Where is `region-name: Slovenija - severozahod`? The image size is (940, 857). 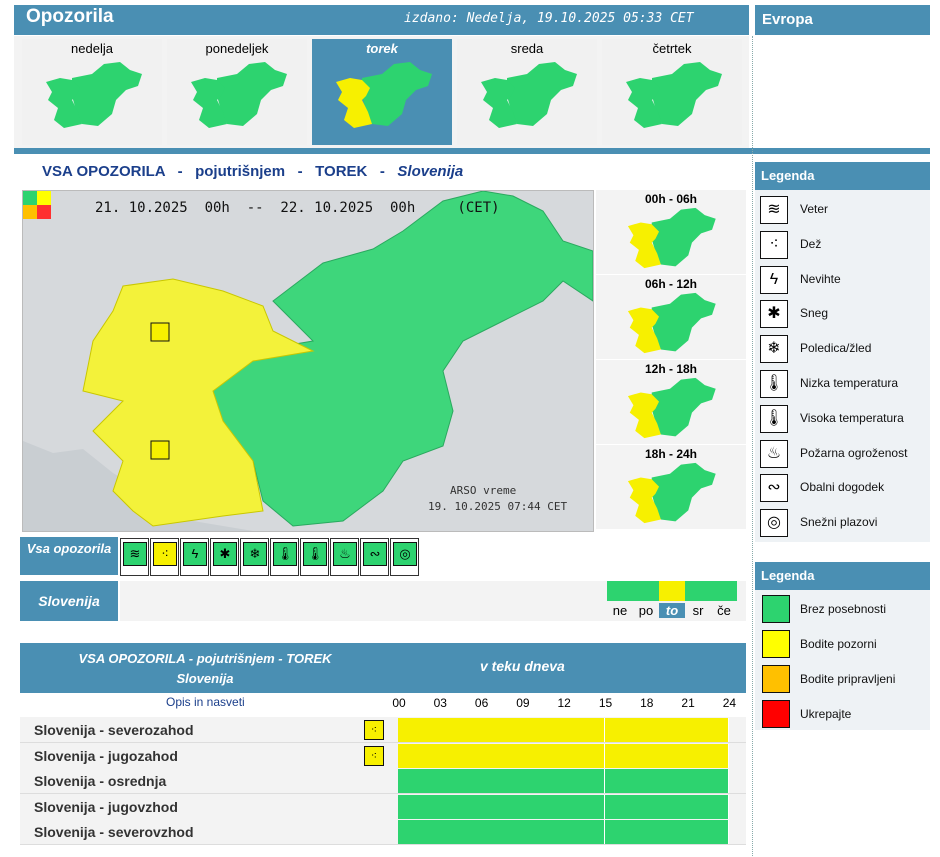
region-name: Slovenija - severozahod is located at coordinates (114, 730).